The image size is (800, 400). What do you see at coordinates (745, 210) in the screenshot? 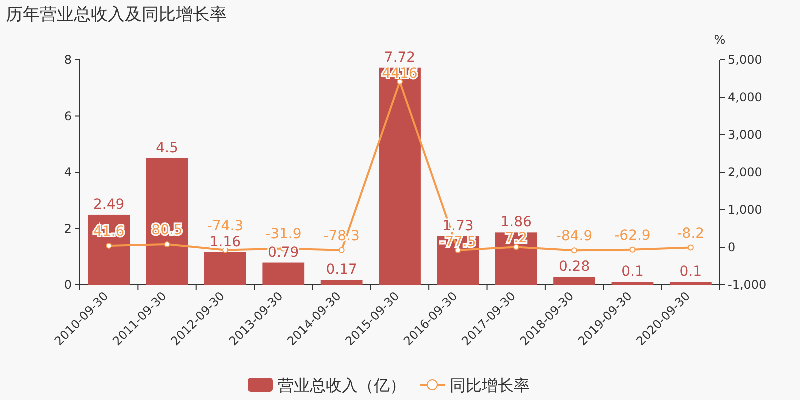
I see `y2-tick-label: 1,000` at bounding box center [745, 210].